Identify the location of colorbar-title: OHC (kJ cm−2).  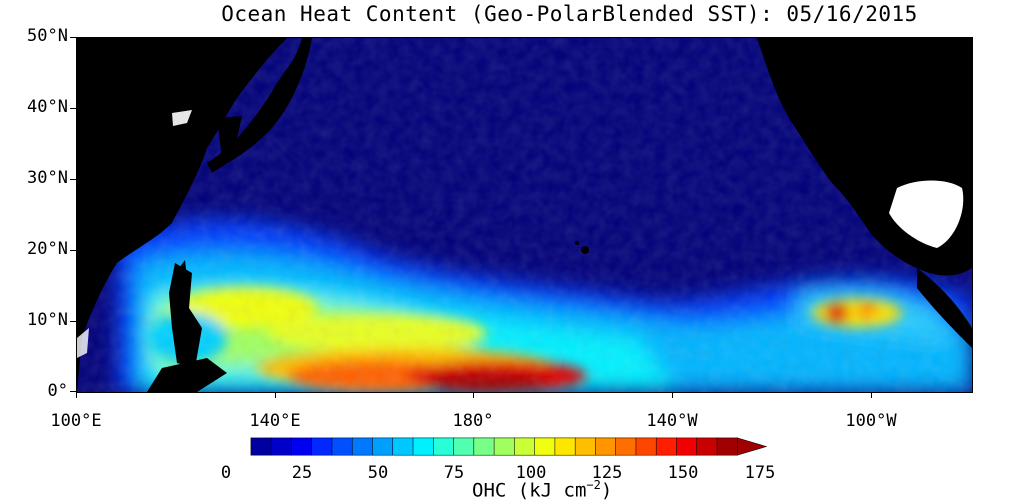
(542, 490).